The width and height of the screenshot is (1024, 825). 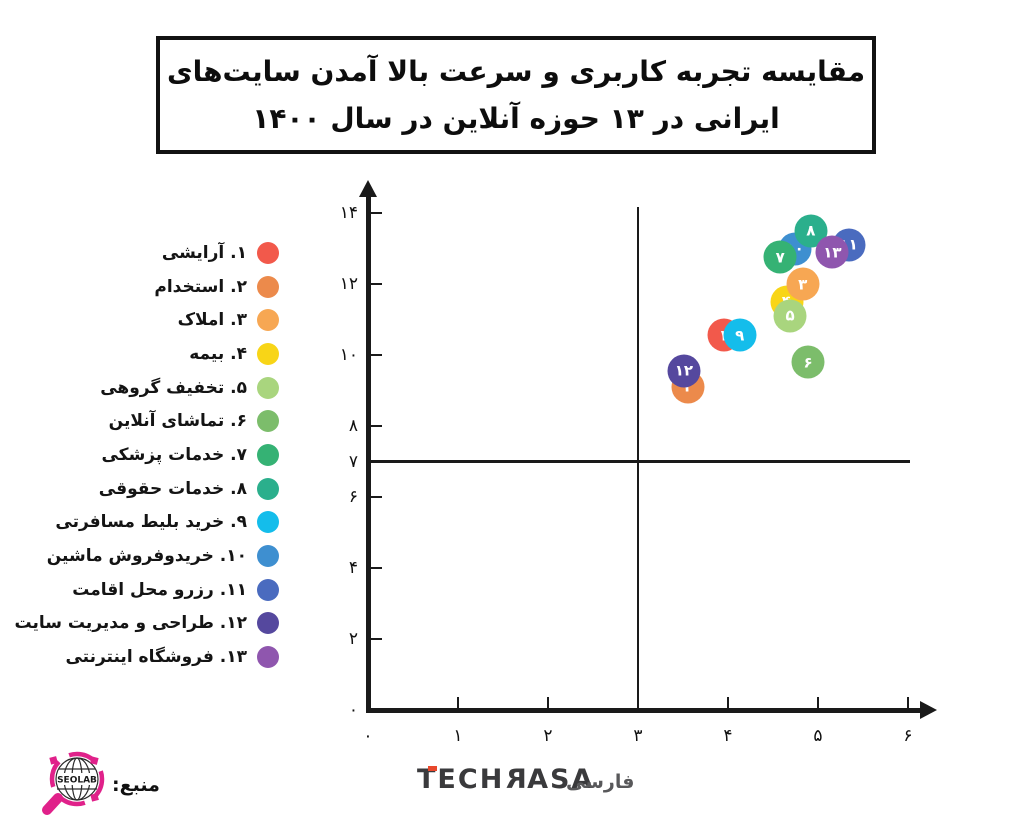 I want to click on legend-item: ۸. خدمات حقوقی, so click(x=139, y=489).